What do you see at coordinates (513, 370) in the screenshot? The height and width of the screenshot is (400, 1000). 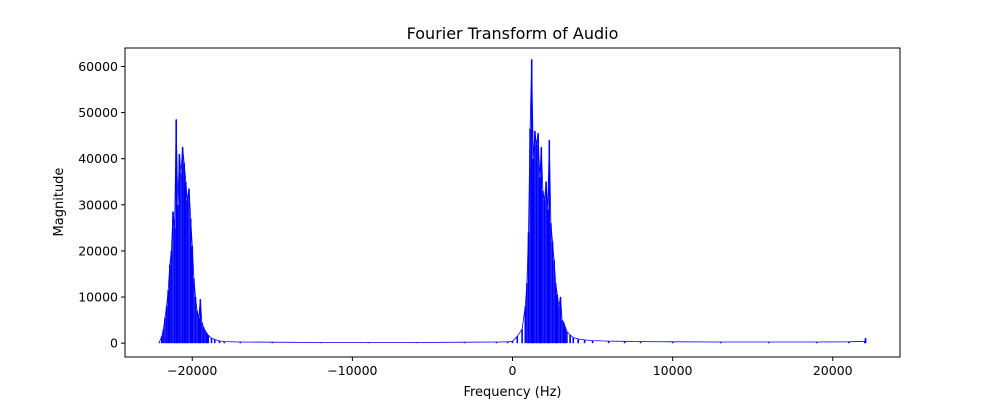 I see `x-tick-label: 0` at bounding box center [513, 370].